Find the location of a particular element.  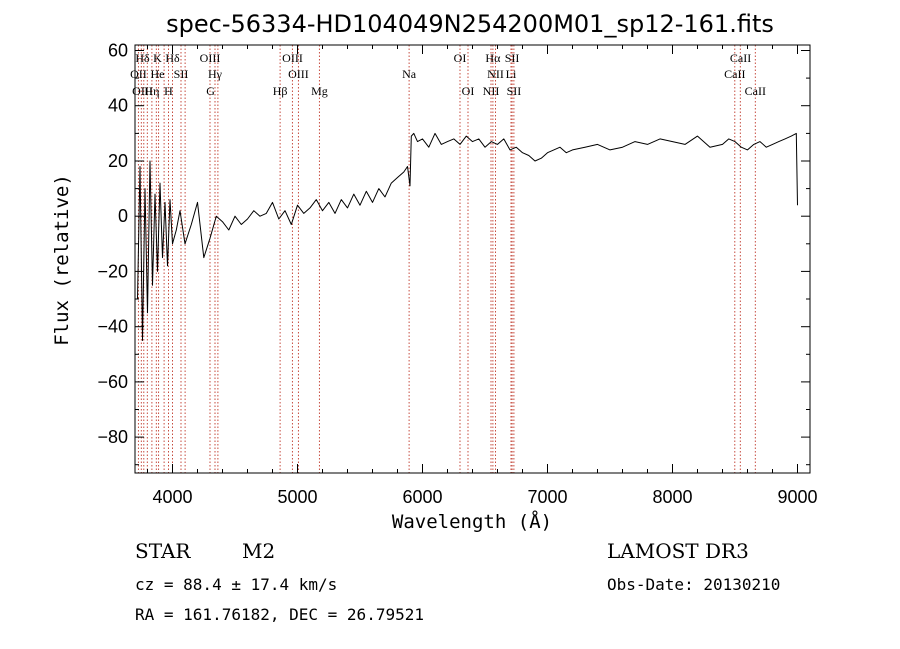

y-tick-label: 20 is located at coordinates (118, 161).